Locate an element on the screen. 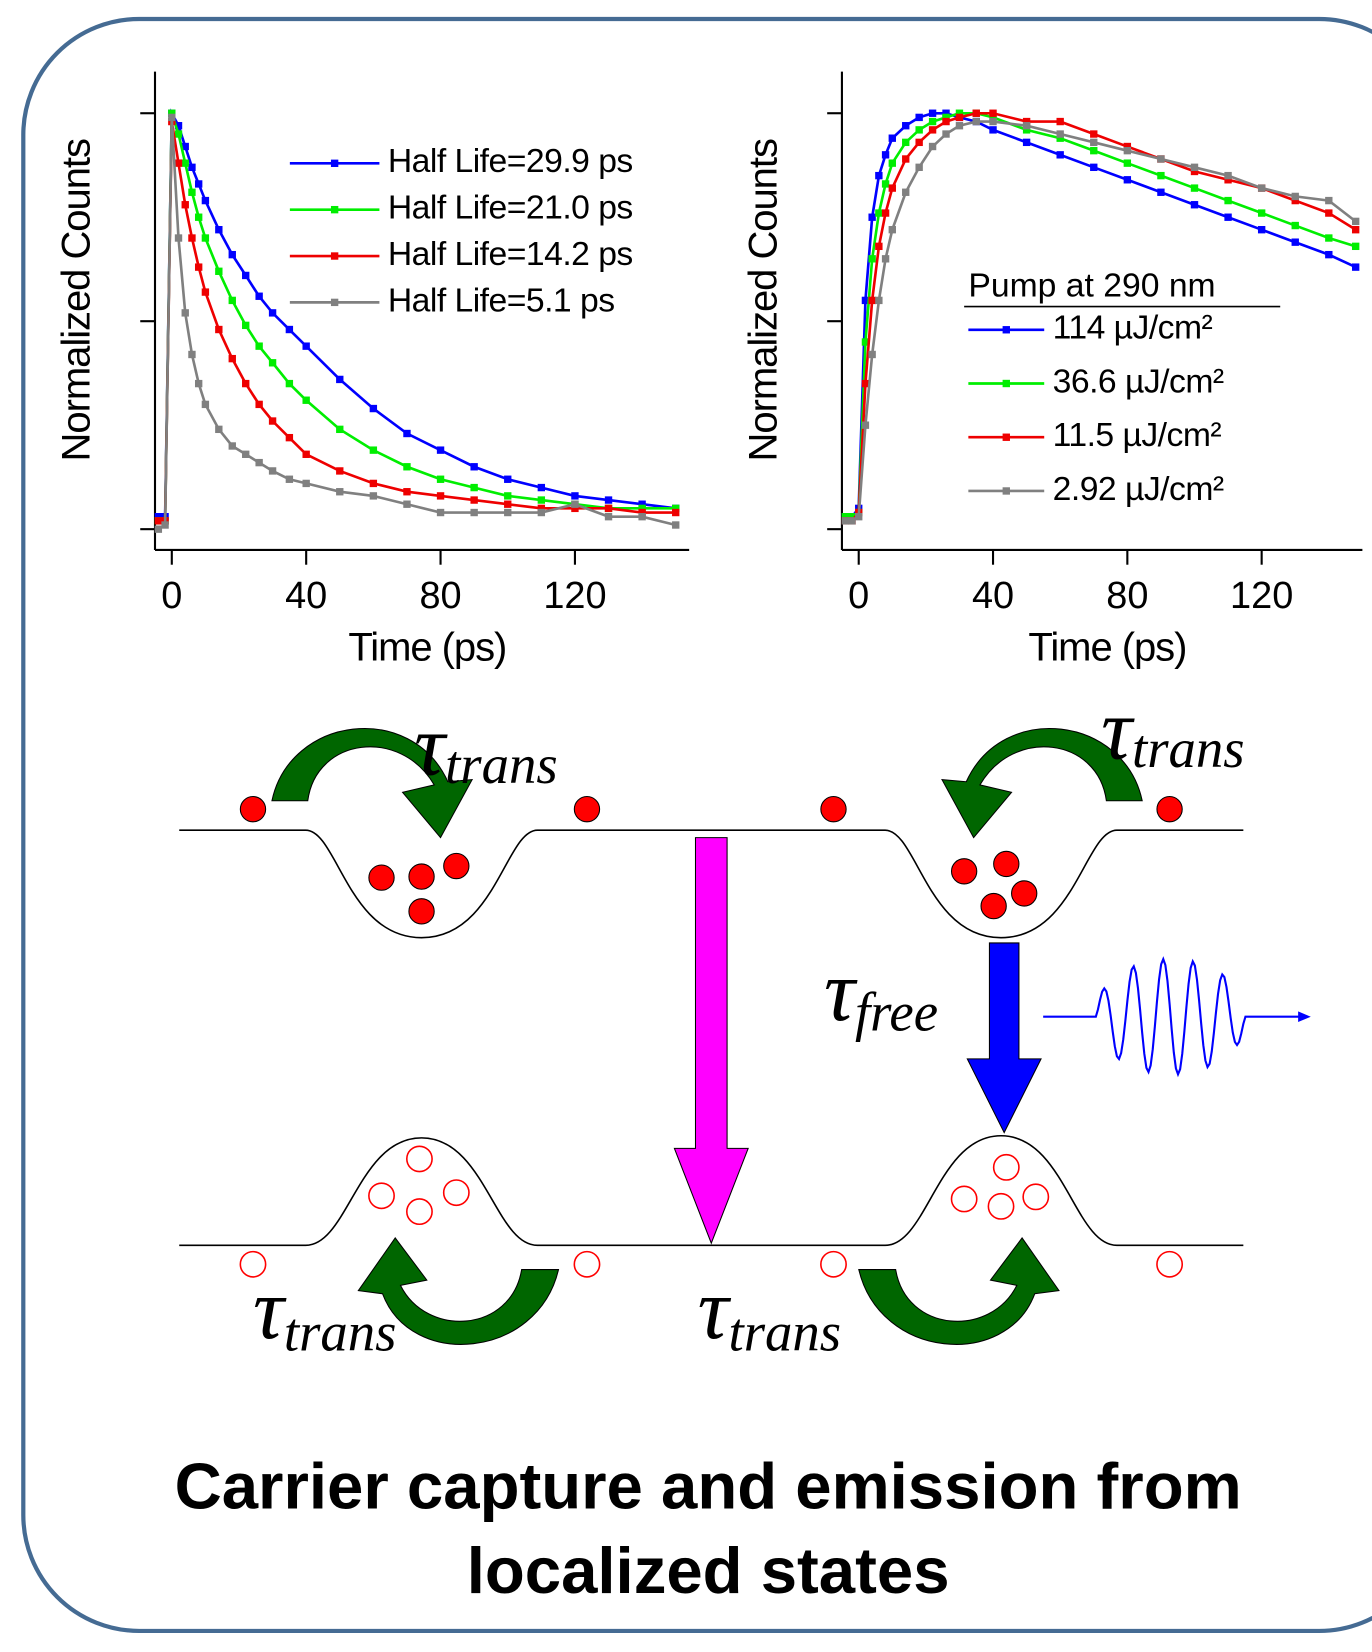  x-tick-label: 0 is located at coordinates (171, 596).